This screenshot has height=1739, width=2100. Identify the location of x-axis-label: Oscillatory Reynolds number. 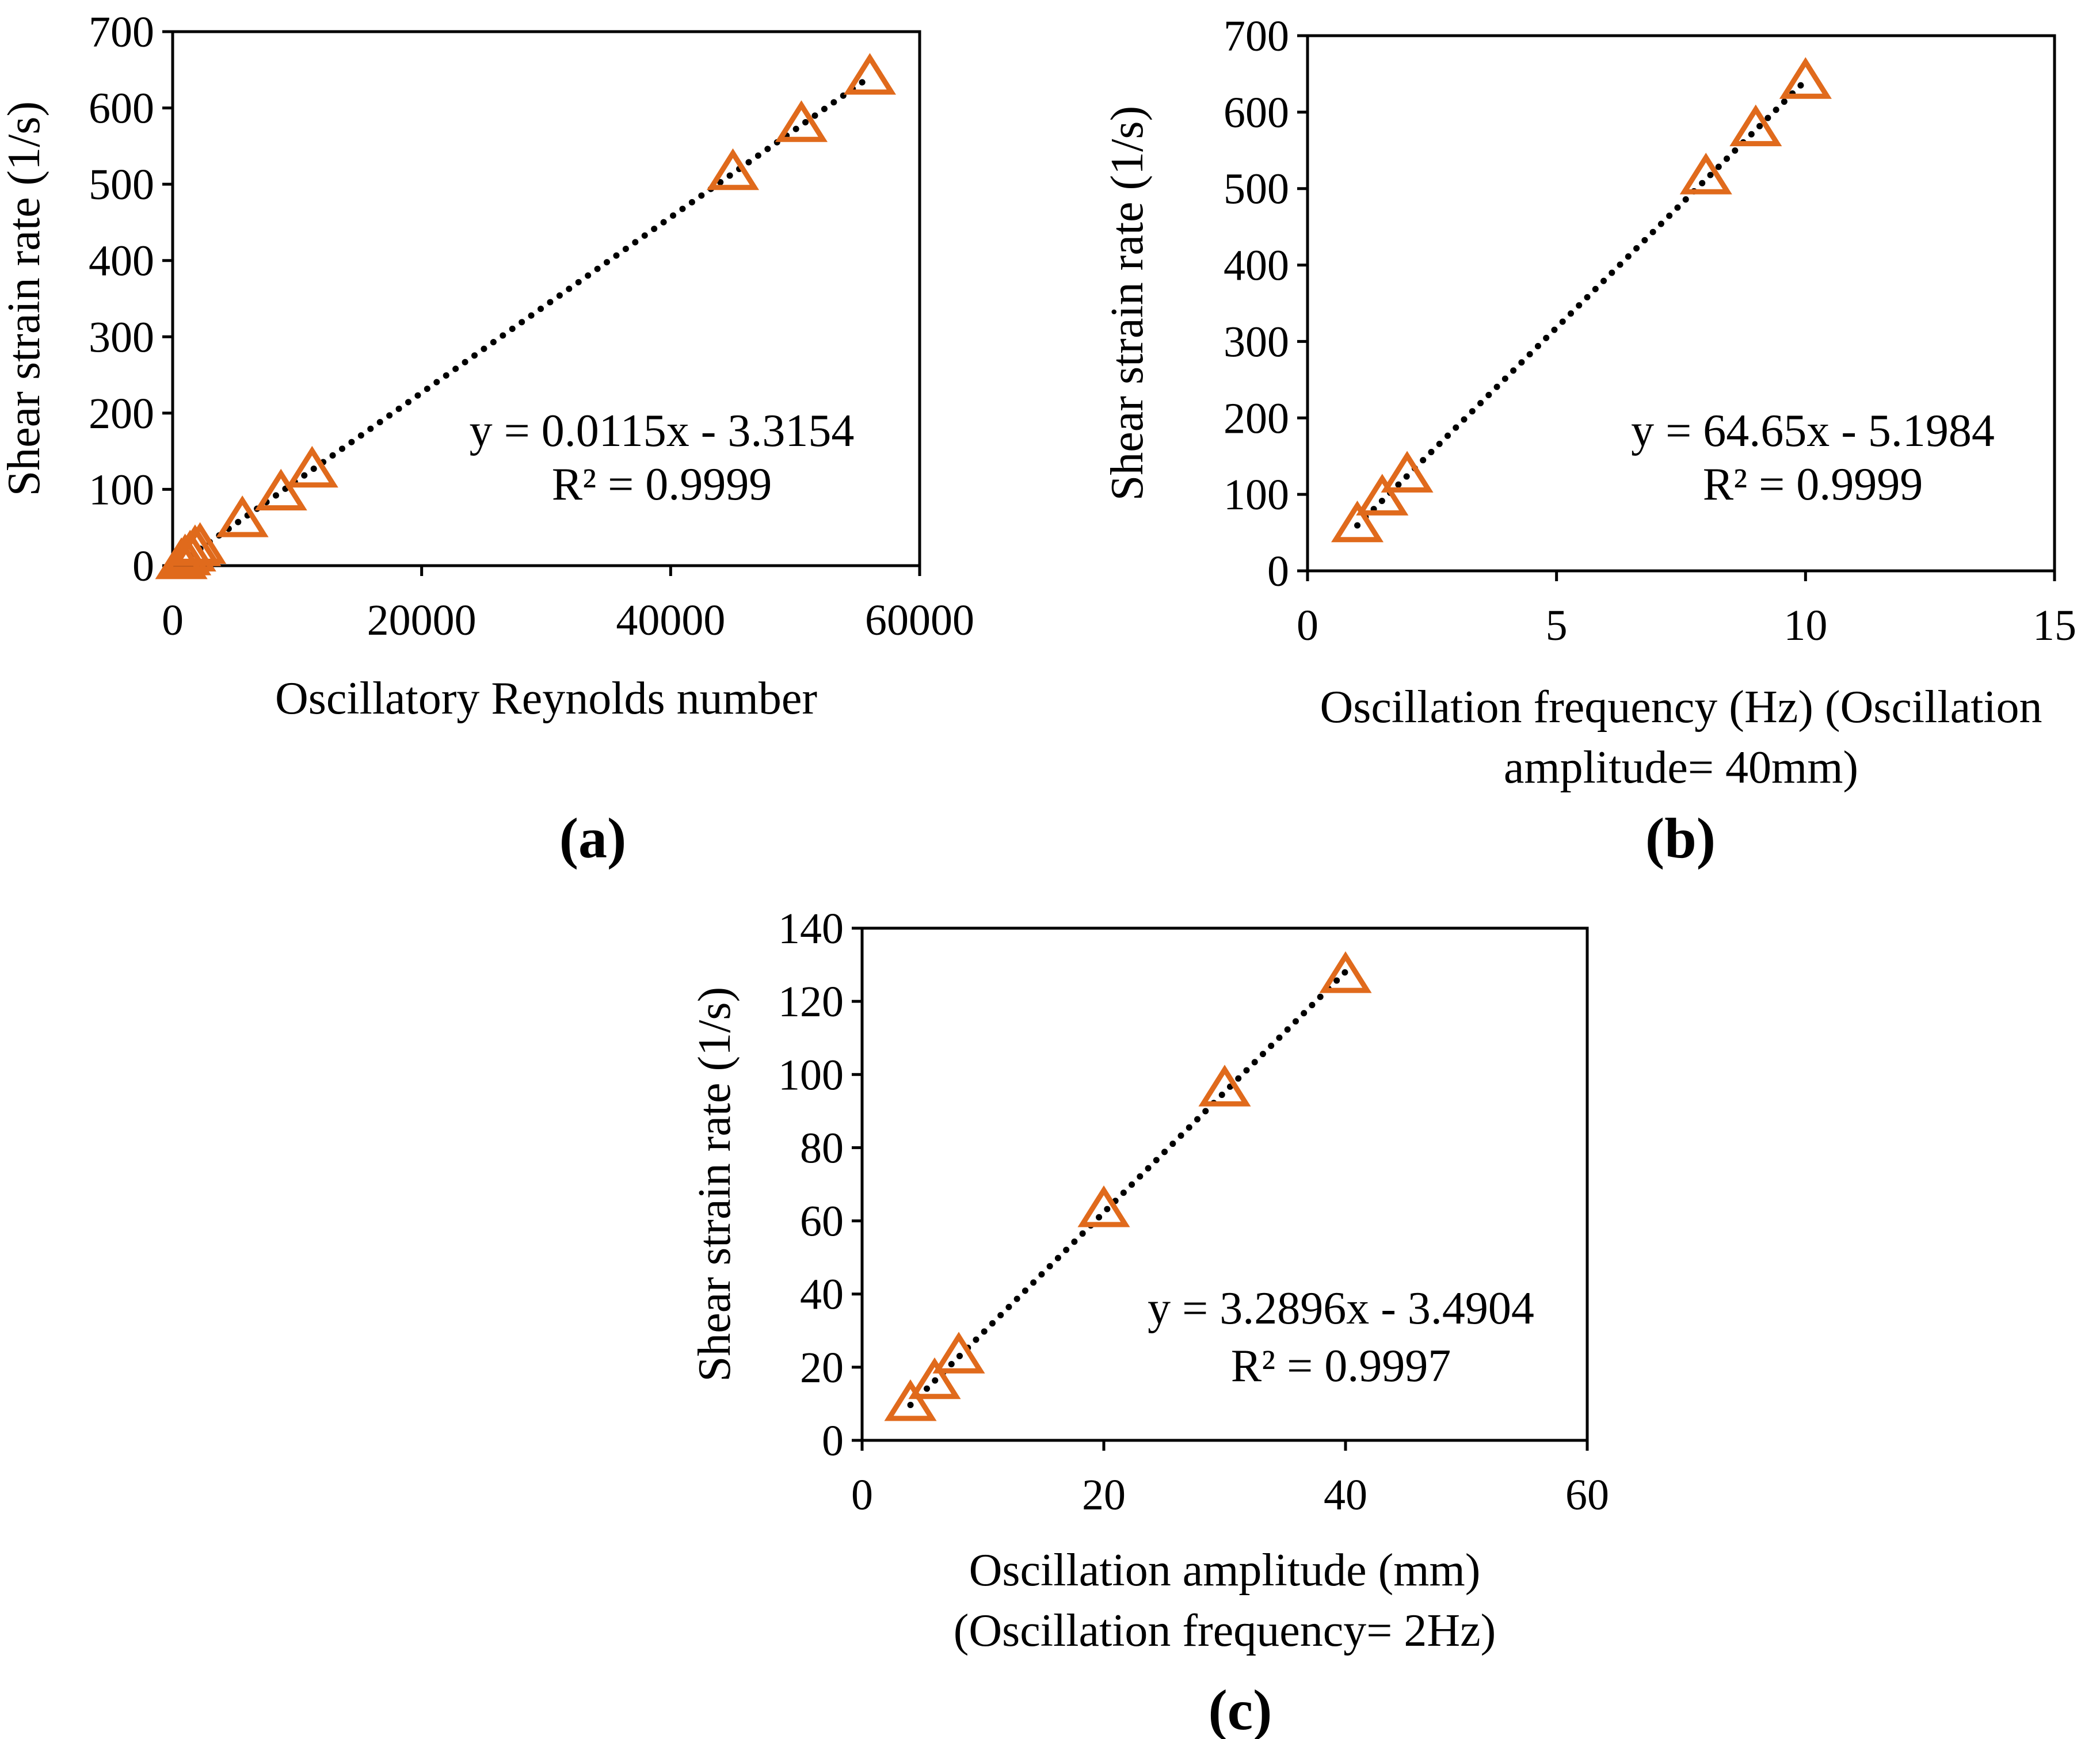
(546, 698).